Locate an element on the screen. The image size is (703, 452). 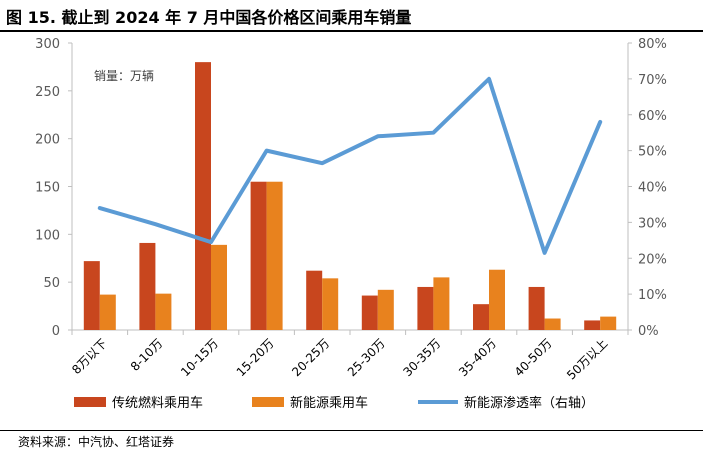
chart-title: 图 15. 截止到 2024 年 7 月中国各价格区间乘用车销量 is located at coordinates (209, 17).